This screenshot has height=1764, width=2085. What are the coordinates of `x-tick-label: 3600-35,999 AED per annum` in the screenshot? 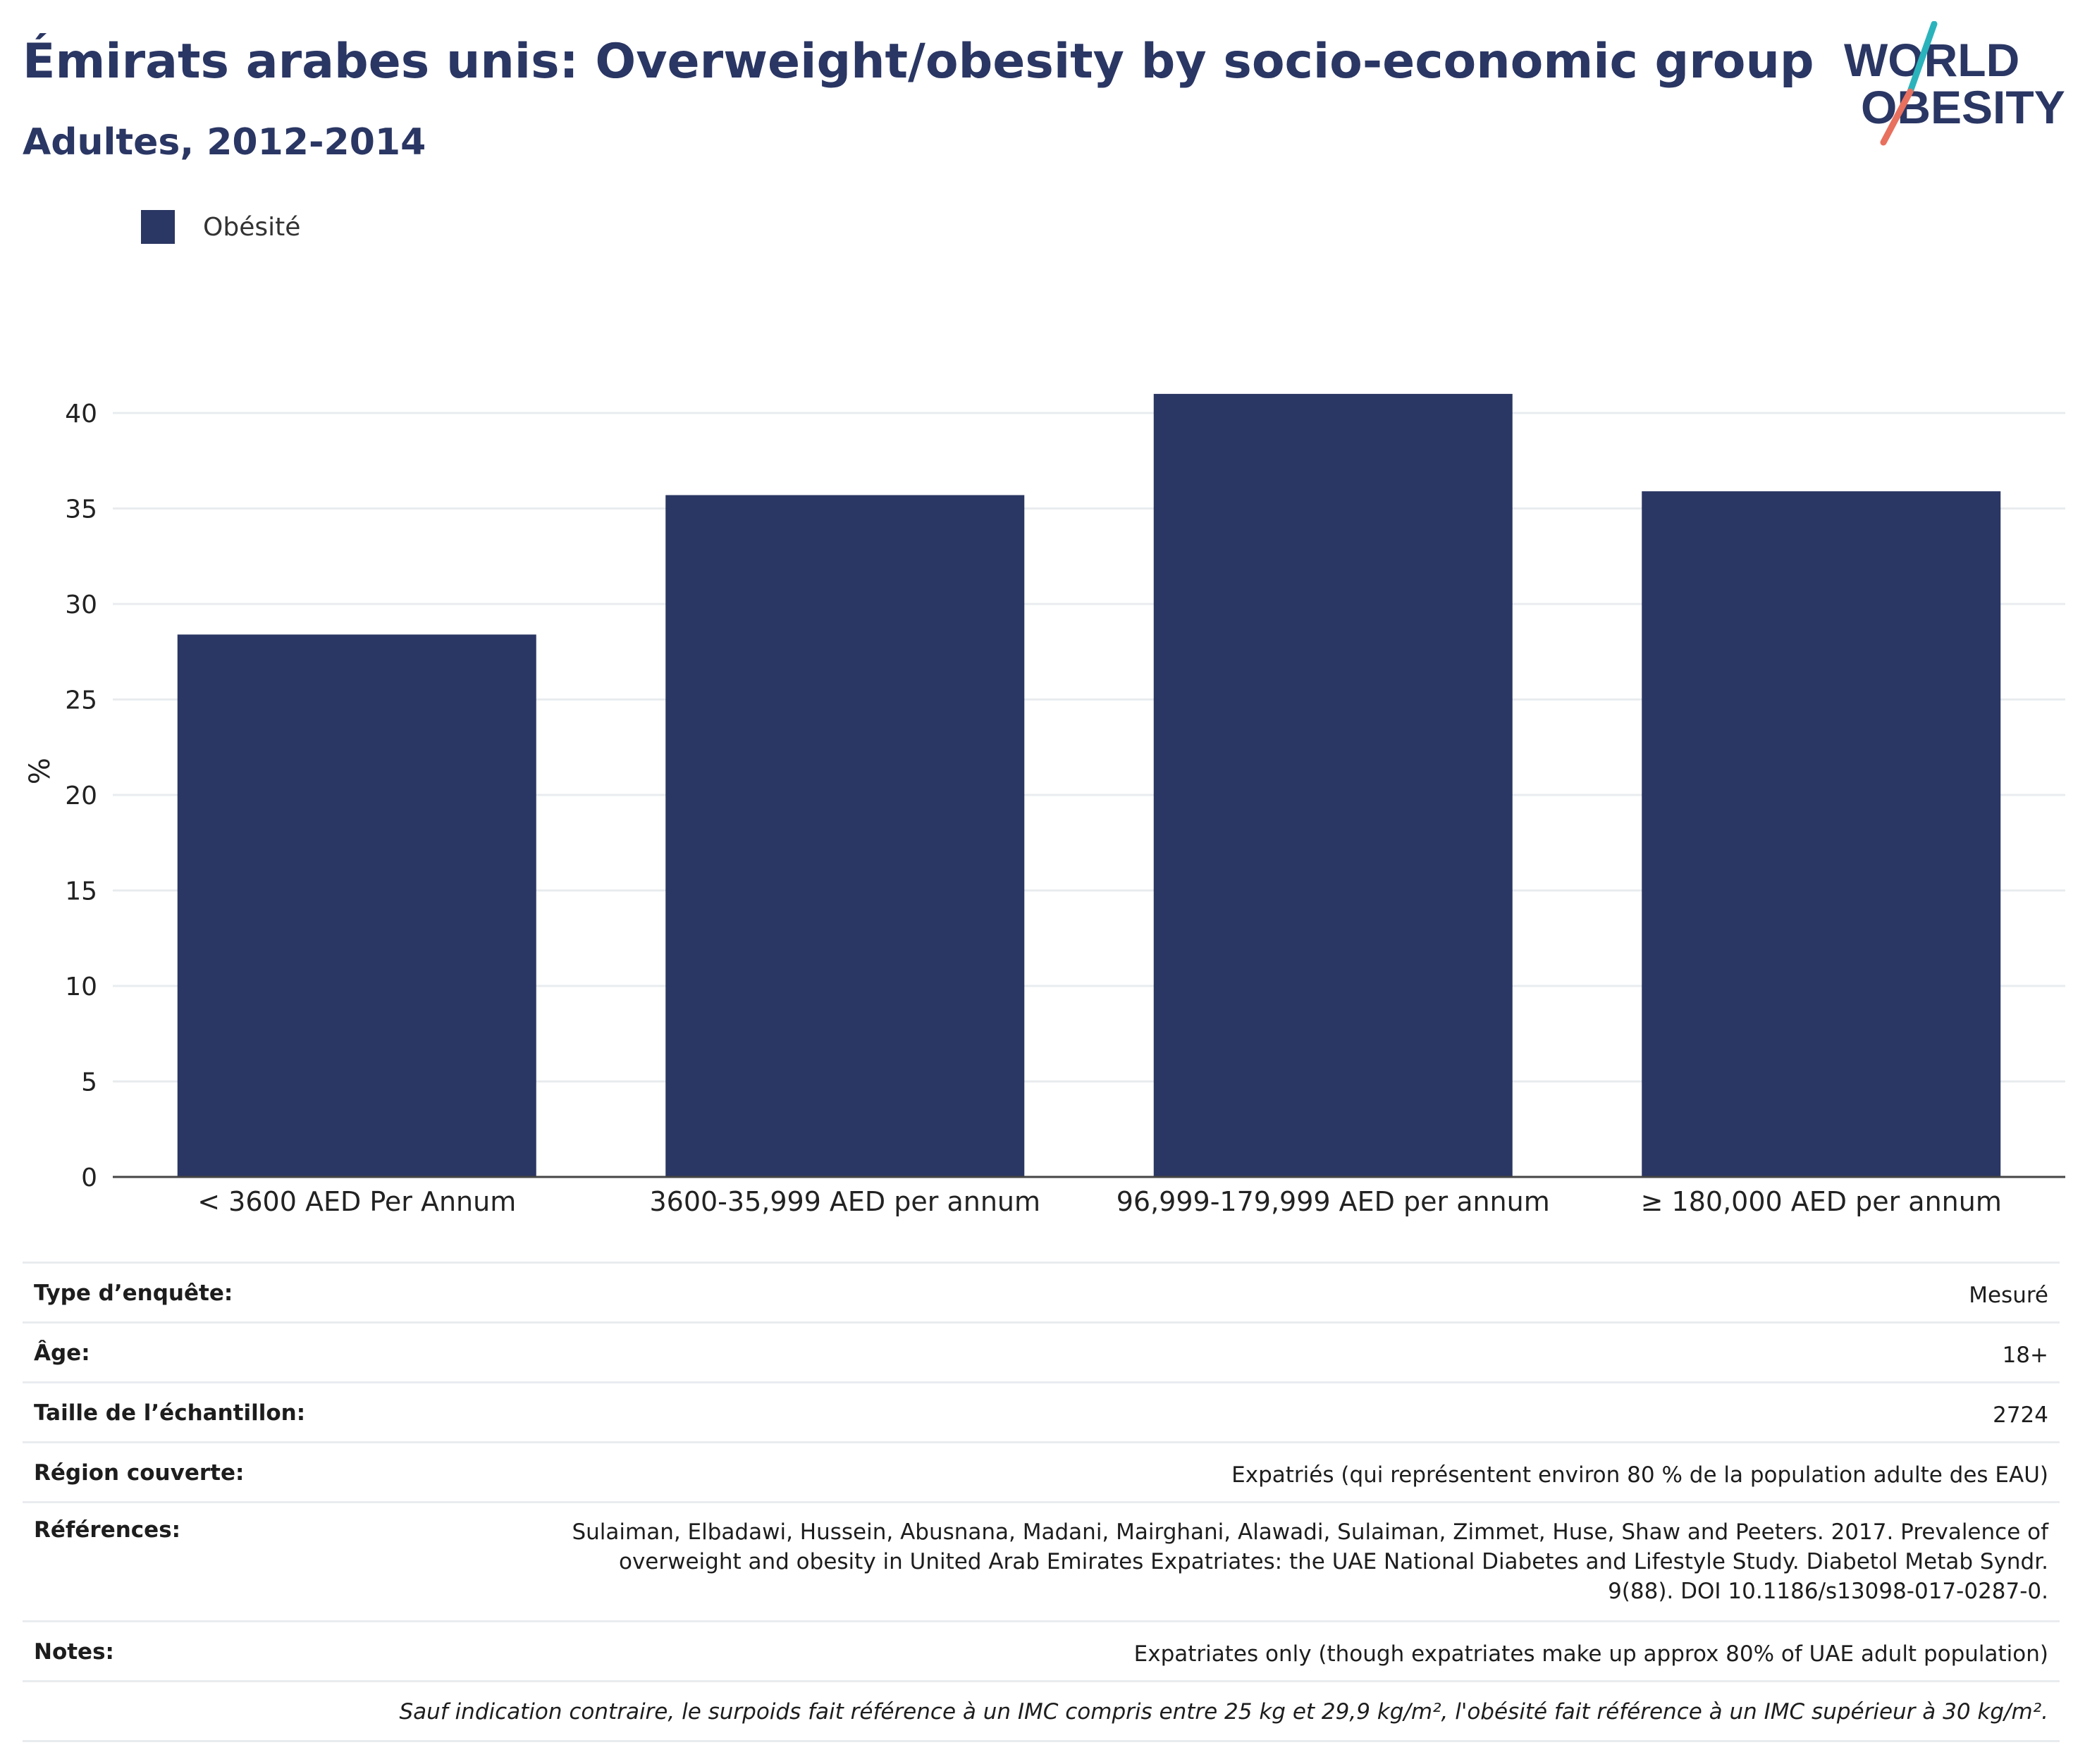 It's located at (844, 1201).